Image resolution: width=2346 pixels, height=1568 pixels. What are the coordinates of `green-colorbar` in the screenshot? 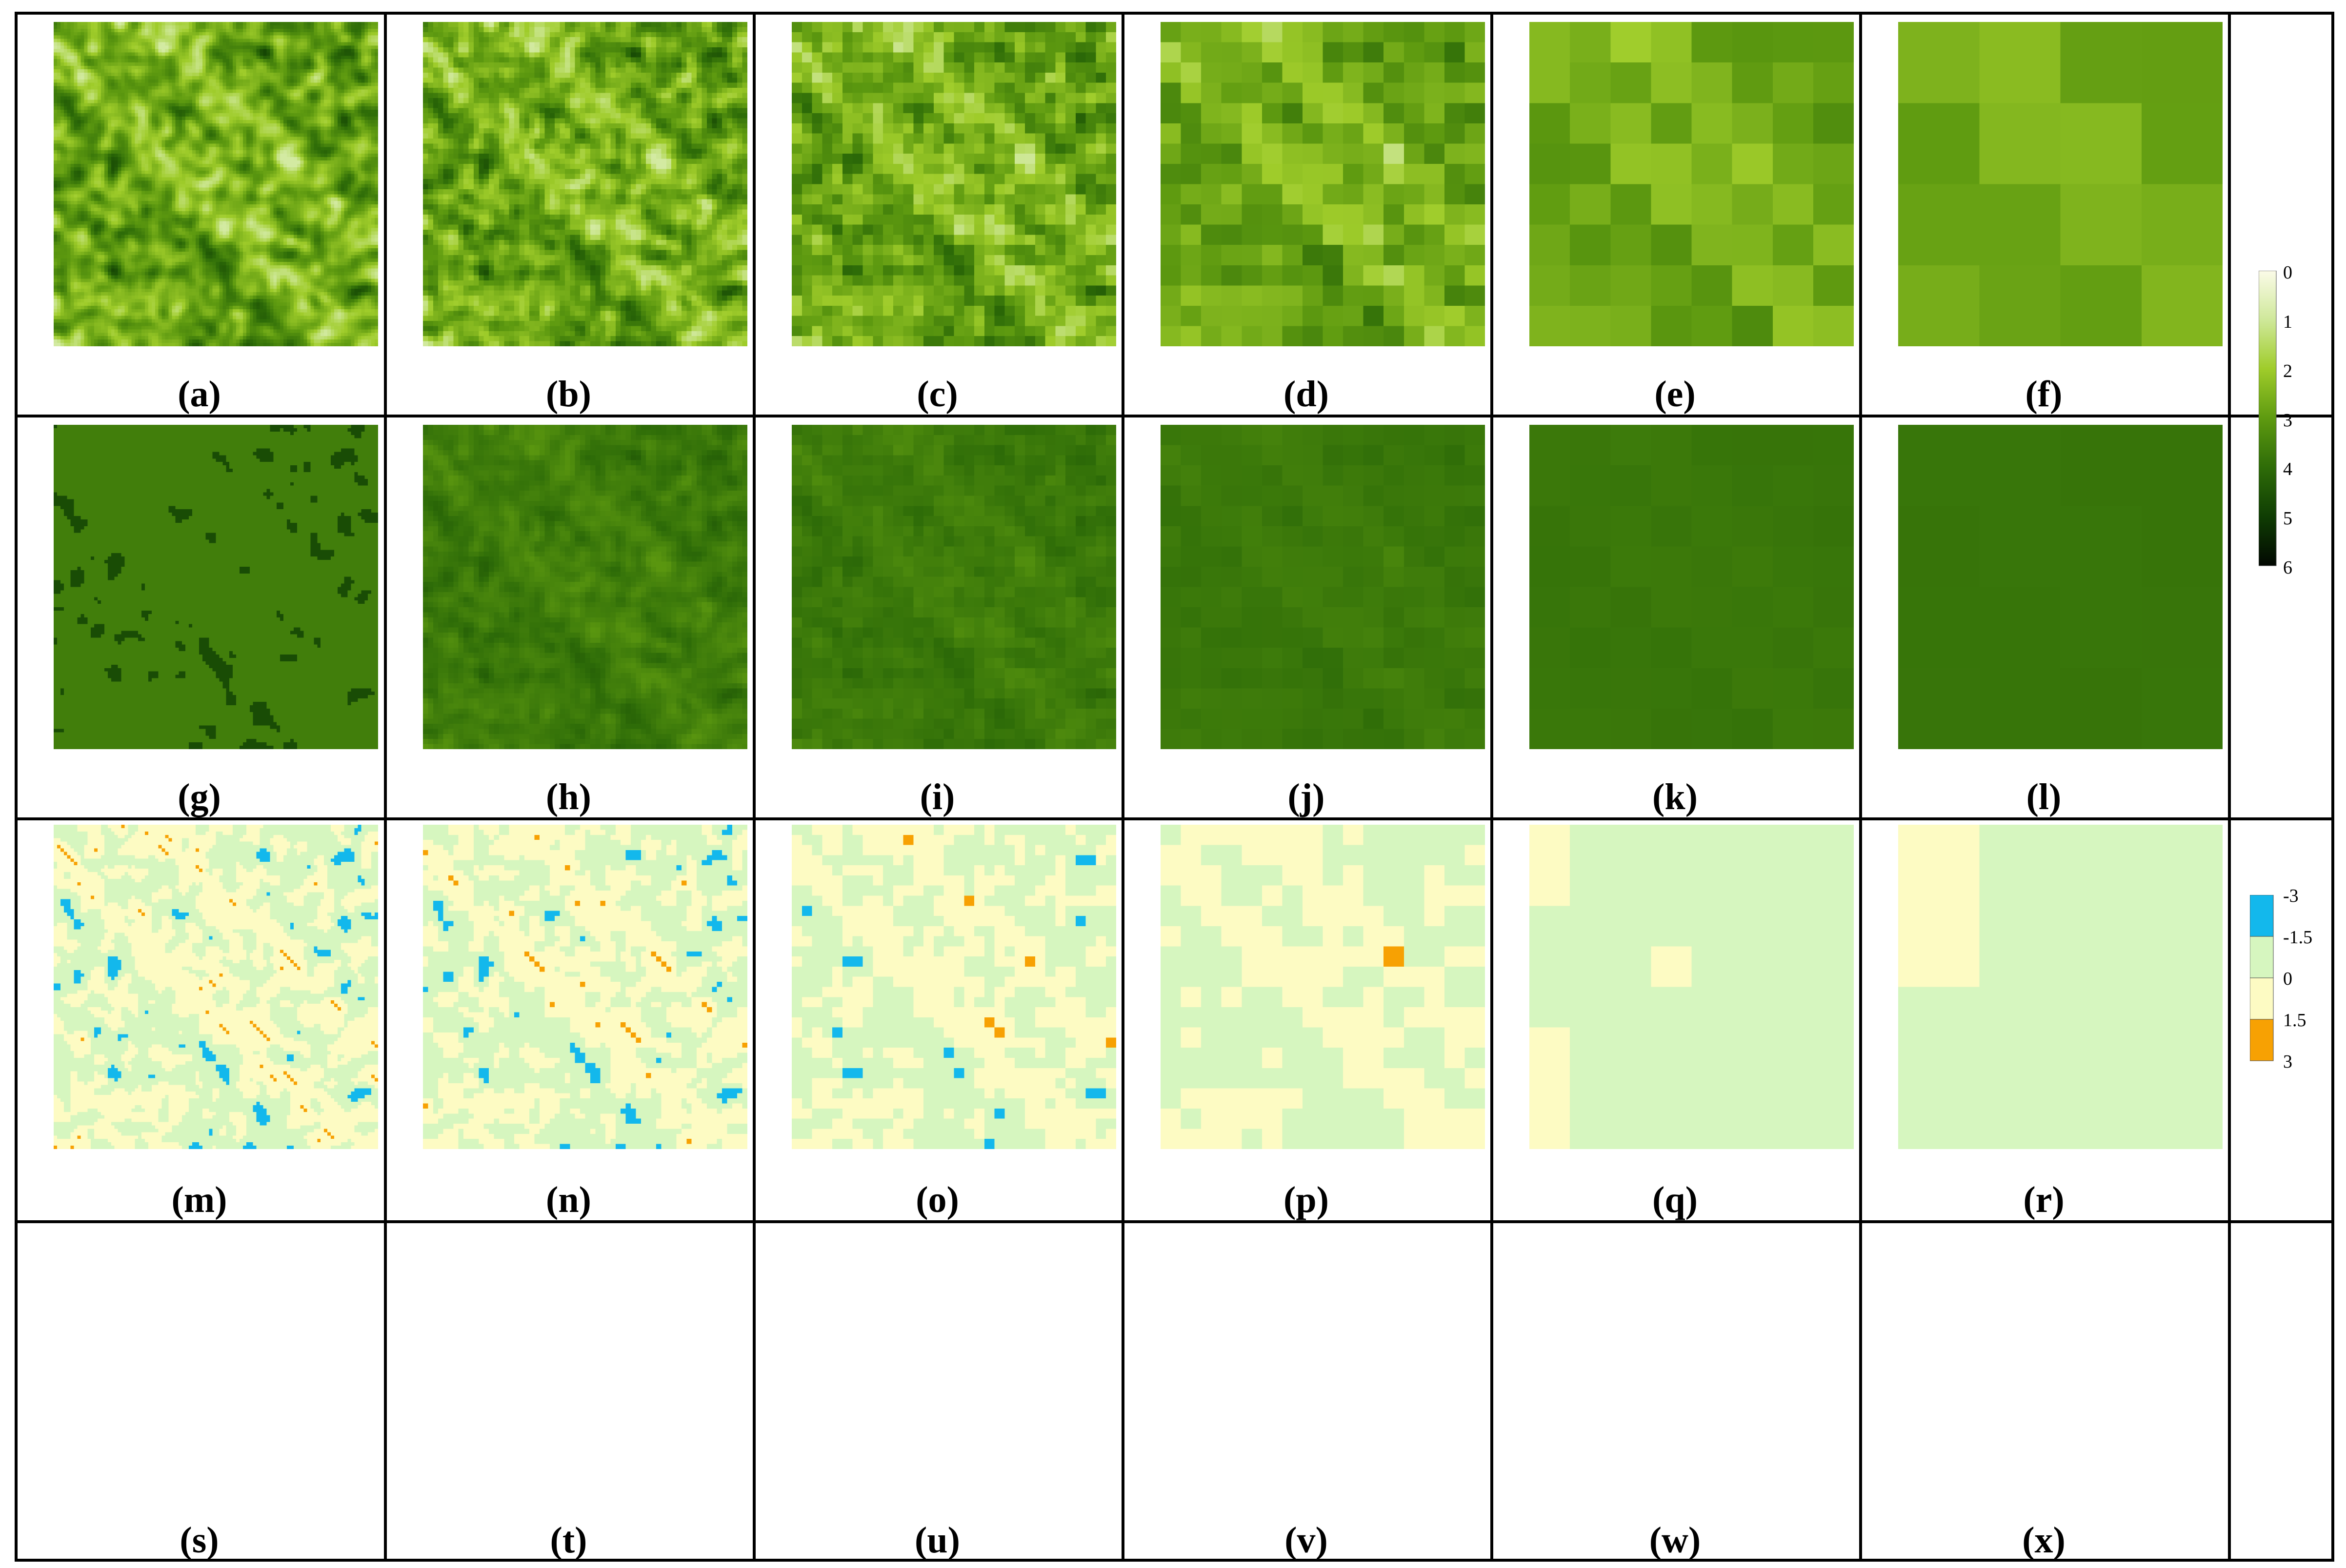 It's located at (2268, 419).